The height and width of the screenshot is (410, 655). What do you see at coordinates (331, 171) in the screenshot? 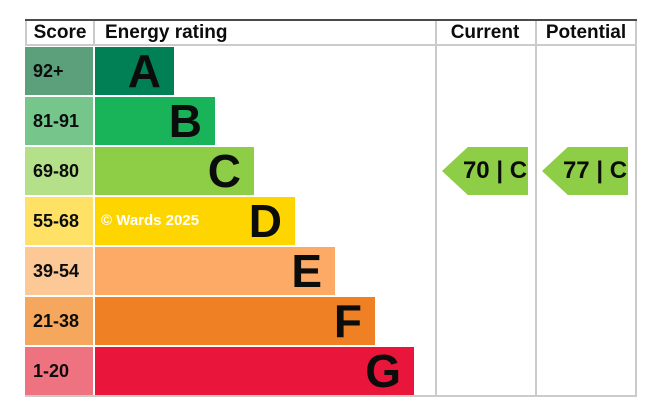
I see `band-row-c: 69-80 C` at bounding box center [331, 171].